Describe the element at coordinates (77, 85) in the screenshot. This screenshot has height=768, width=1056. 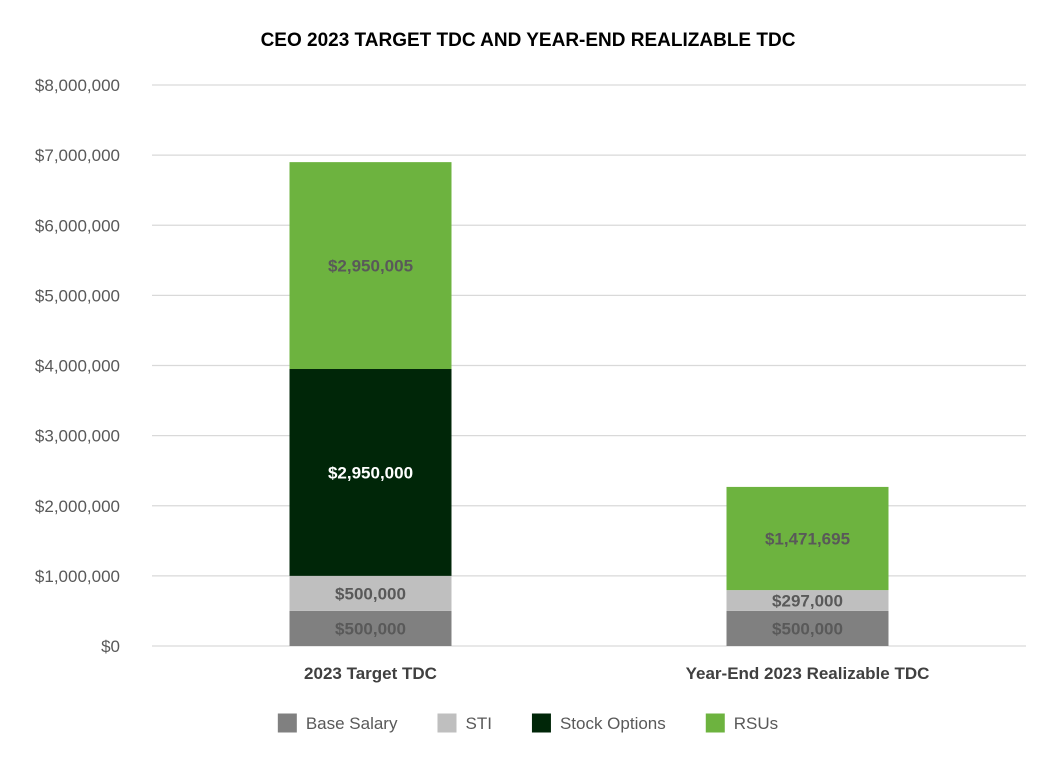
I see `y-tick-label: $8,000,000` at that location.